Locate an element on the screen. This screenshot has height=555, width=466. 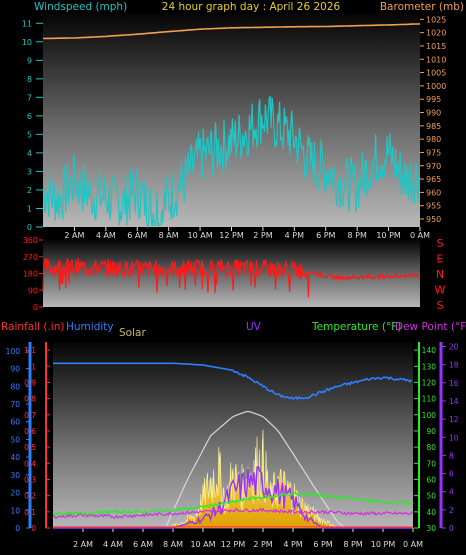
compass-label: W is located at coordinates (440, 290).